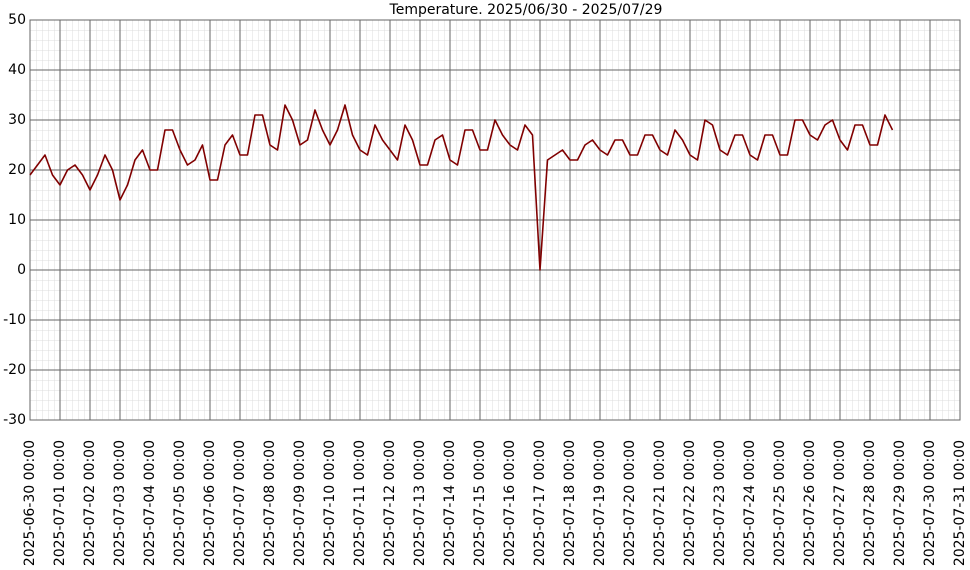 The height and width of the screenshot is (570, 970). I want to click on x-tick-label: 2025-07-21 00:00, so click(660, 503).